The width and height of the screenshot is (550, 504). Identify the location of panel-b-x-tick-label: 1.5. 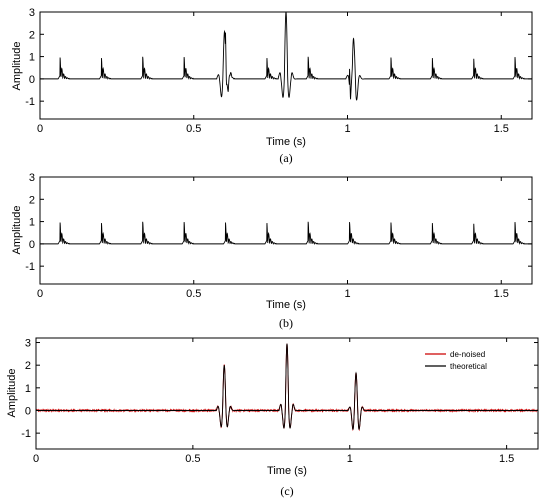
(501, 294).